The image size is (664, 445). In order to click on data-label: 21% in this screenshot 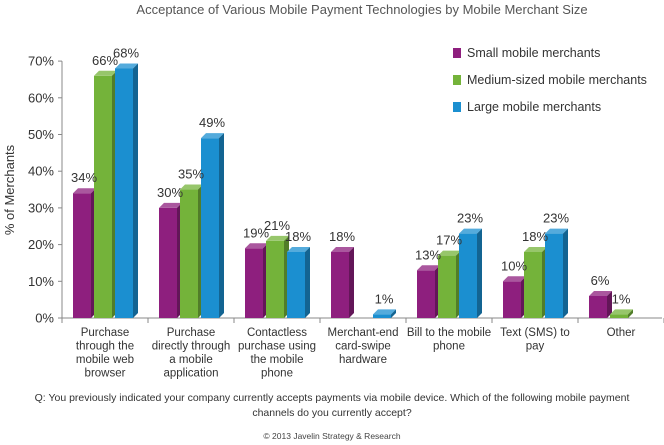, I will do `click(277, 225)`.